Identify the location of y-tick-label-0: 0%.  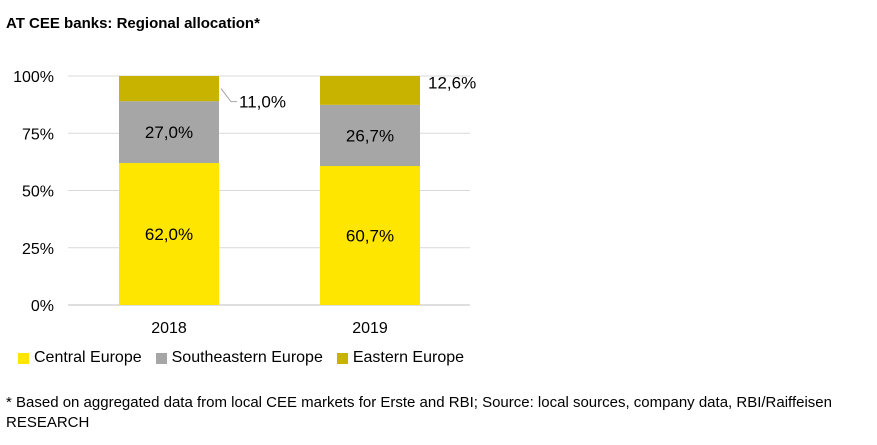
(42, 306).